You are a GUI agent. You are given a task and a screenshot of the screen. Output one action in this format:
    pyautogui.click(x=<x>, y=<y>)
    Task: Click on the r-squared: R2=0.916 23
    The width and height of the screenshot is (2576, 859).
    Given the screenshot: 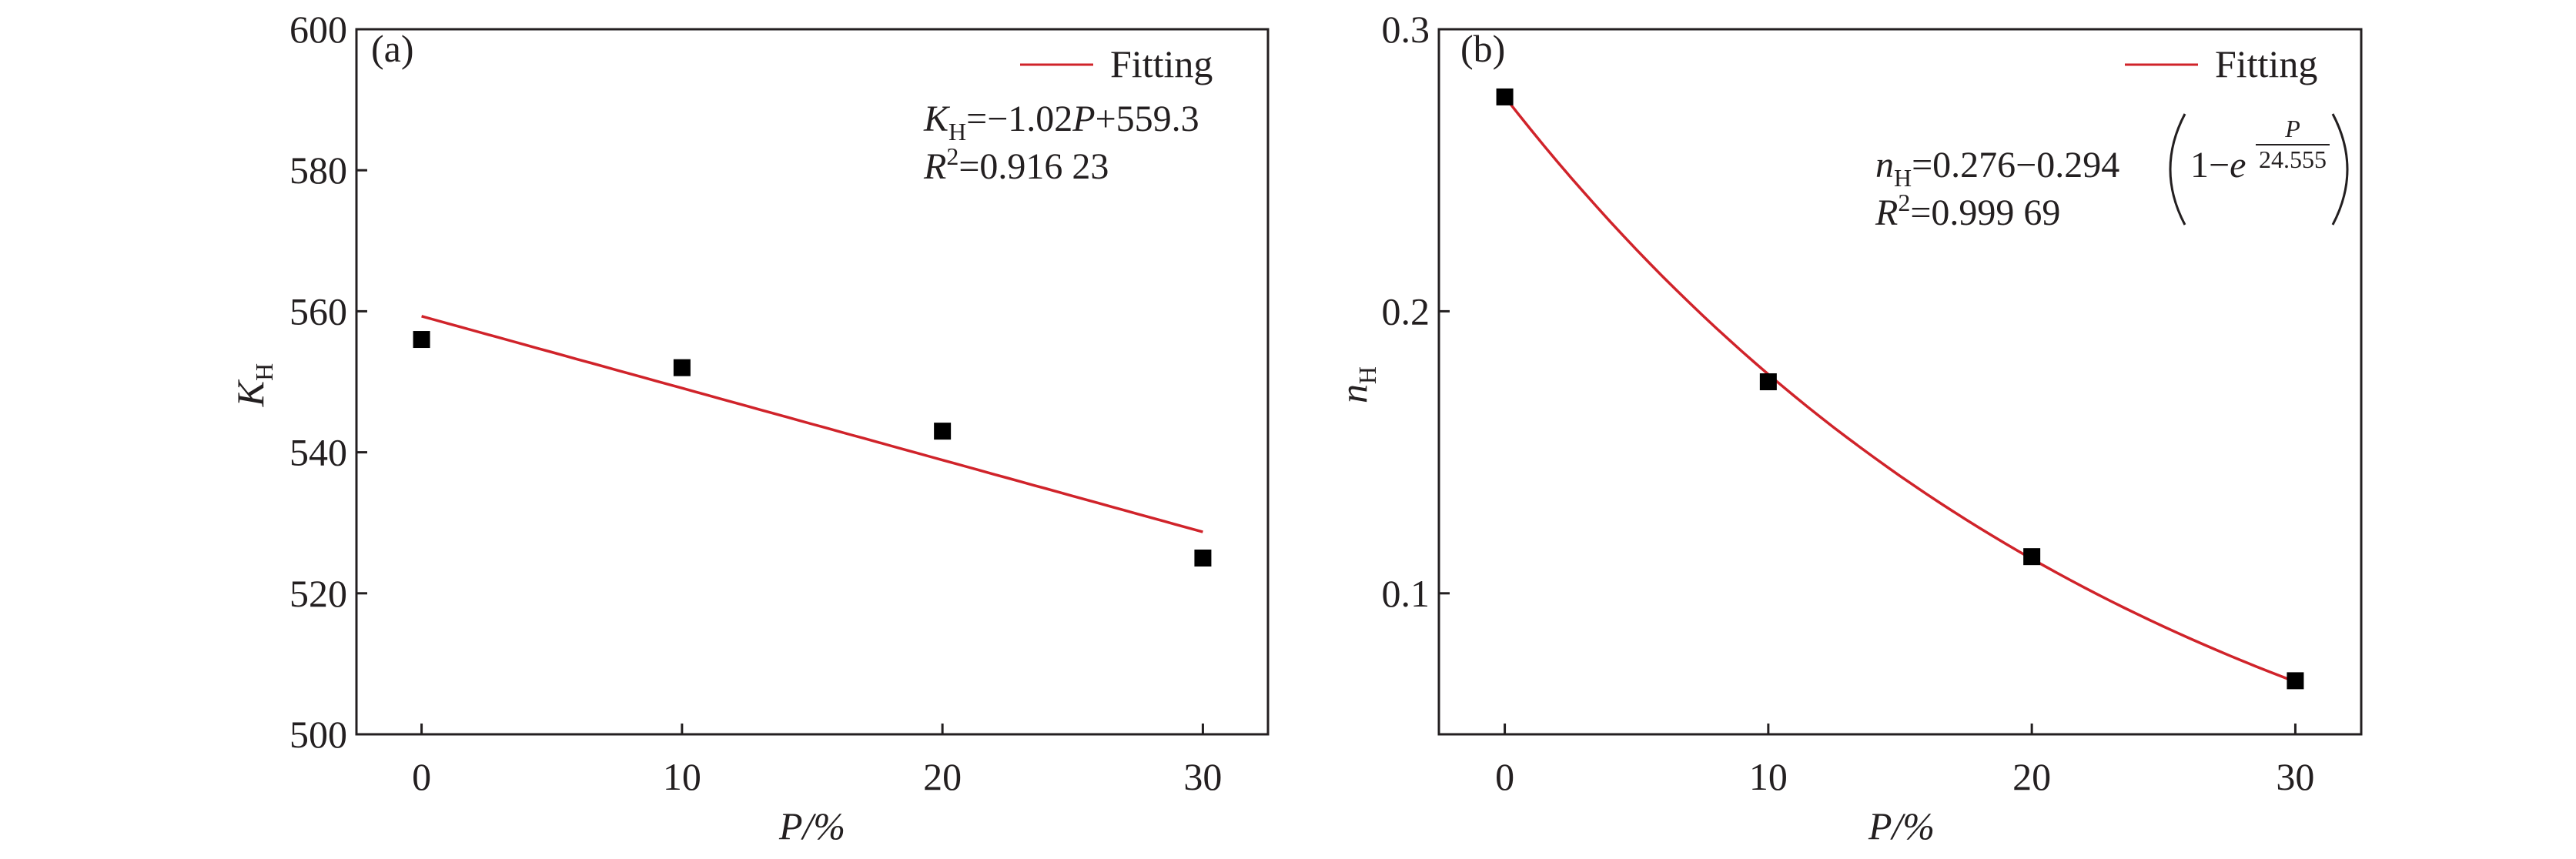 What is the action you would take?
    pyautogui.click(x=1016, y=164)
    